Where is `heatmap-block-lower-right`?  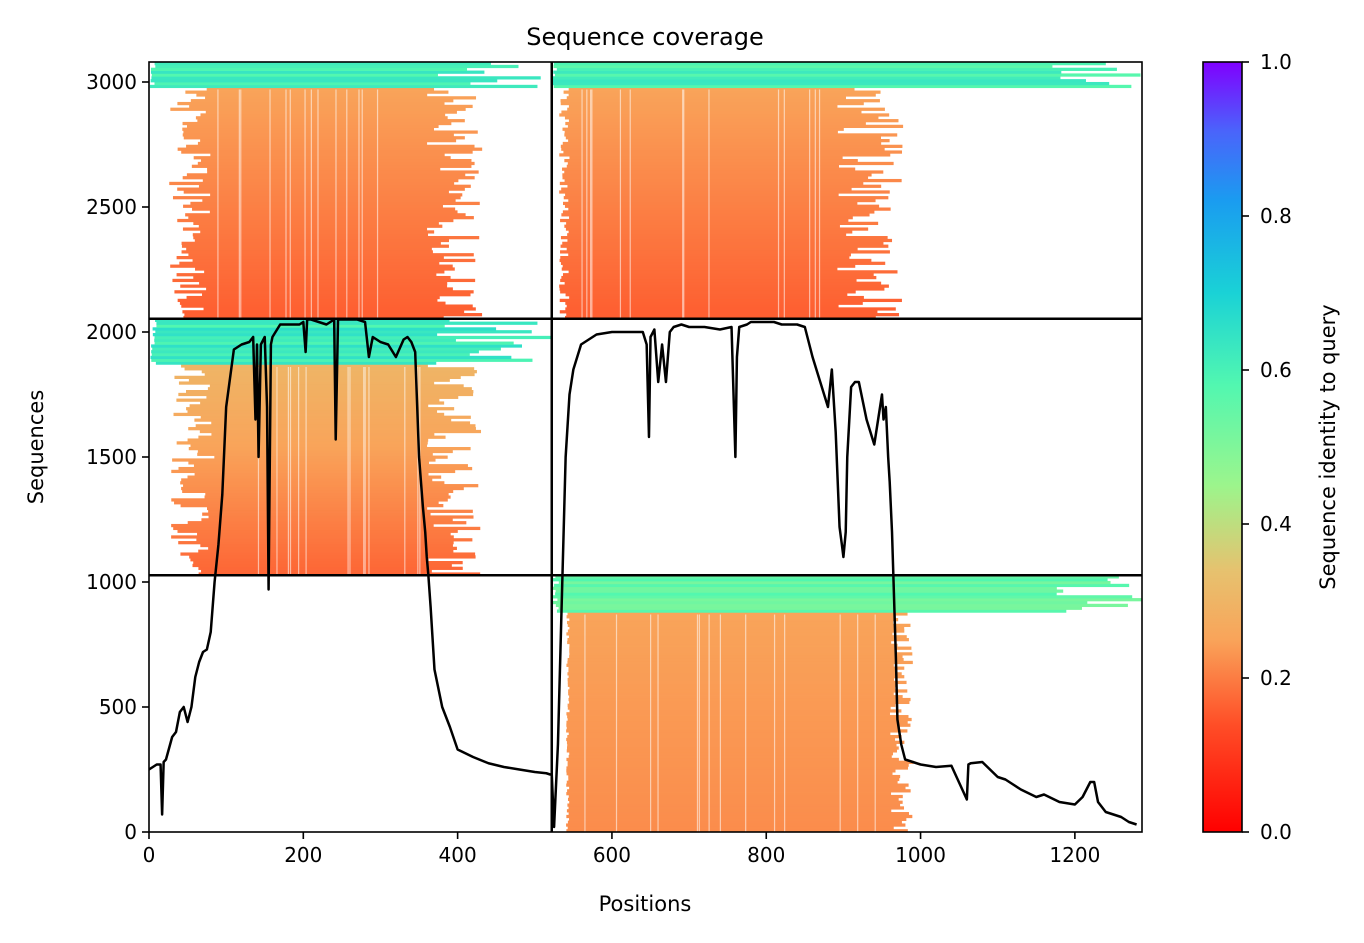 heatmap-block-lower-right is located at coordinates (846, 703).